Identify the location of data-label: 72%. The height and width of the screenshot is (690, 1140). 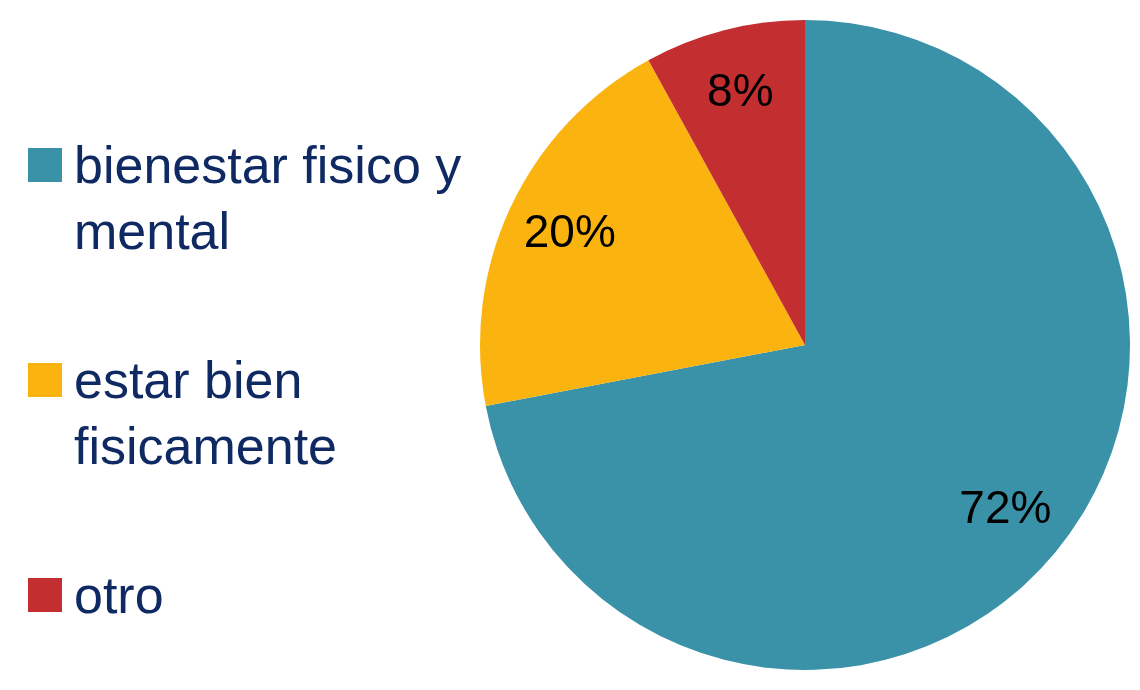
(1005, 507).